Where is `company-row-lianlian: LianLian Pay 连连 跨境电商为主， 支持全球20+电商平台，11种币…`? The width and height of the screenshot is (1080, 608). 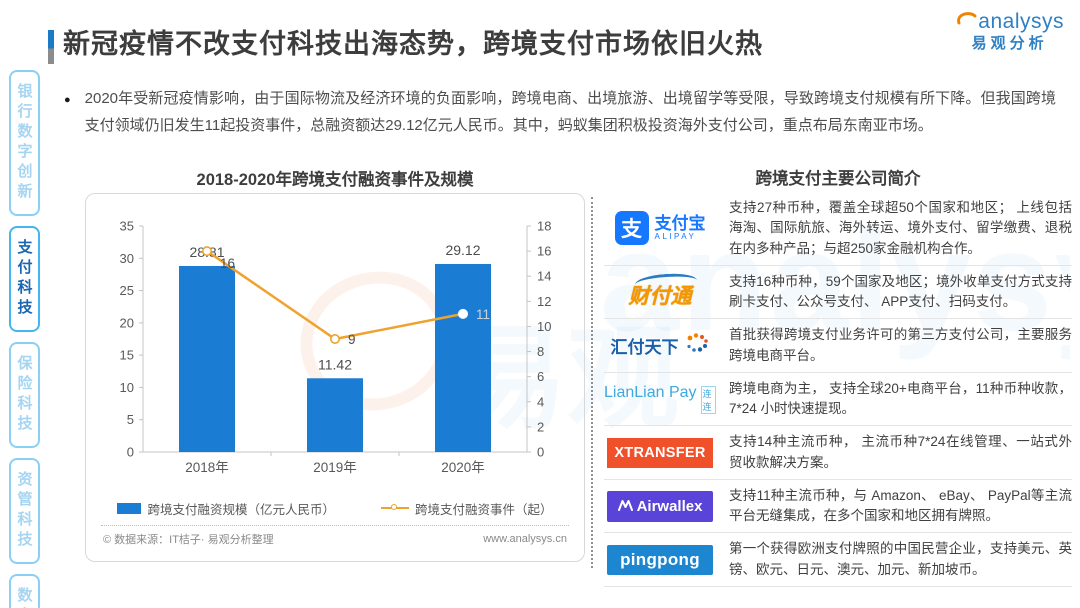
company-row-lianlian: LianLian Pay 连连 跨境电商为主， 支持全球20+电商平台，11种币… is located at coordinates (838, 400).